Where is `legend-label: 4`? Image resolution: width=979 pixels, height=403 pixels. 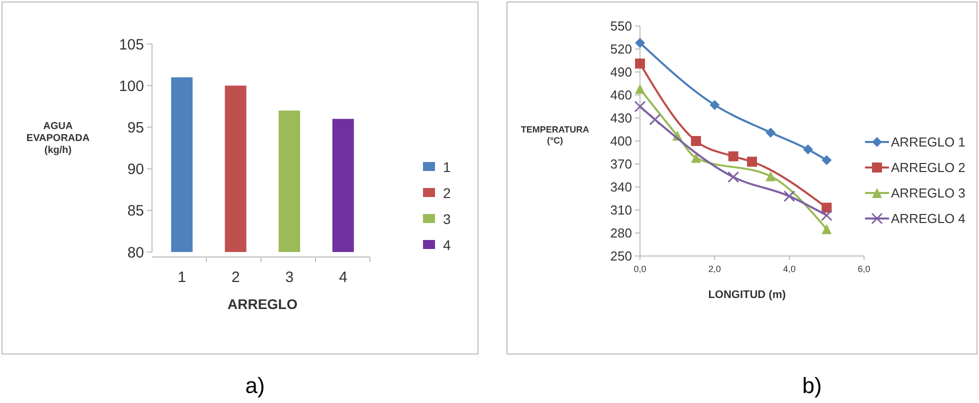 legend-label: 4 is located at coordinates (447, 244).